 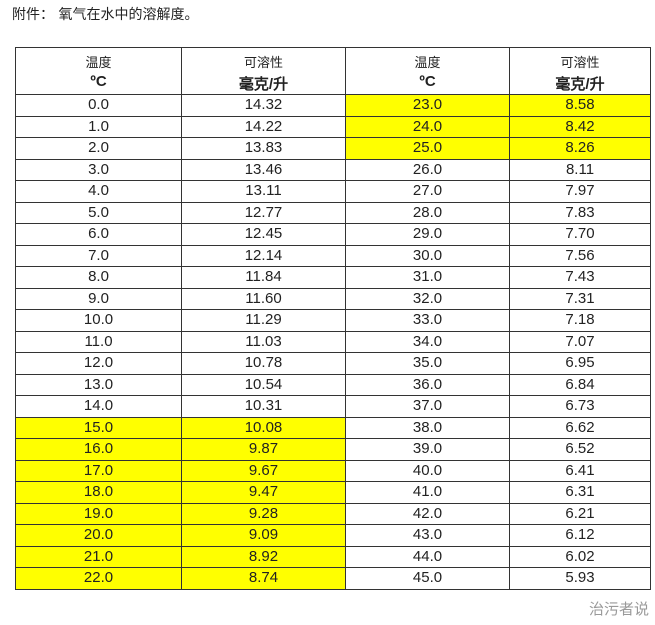 I want to click on temp-cell: 8.0, so click(x=98, y=277).